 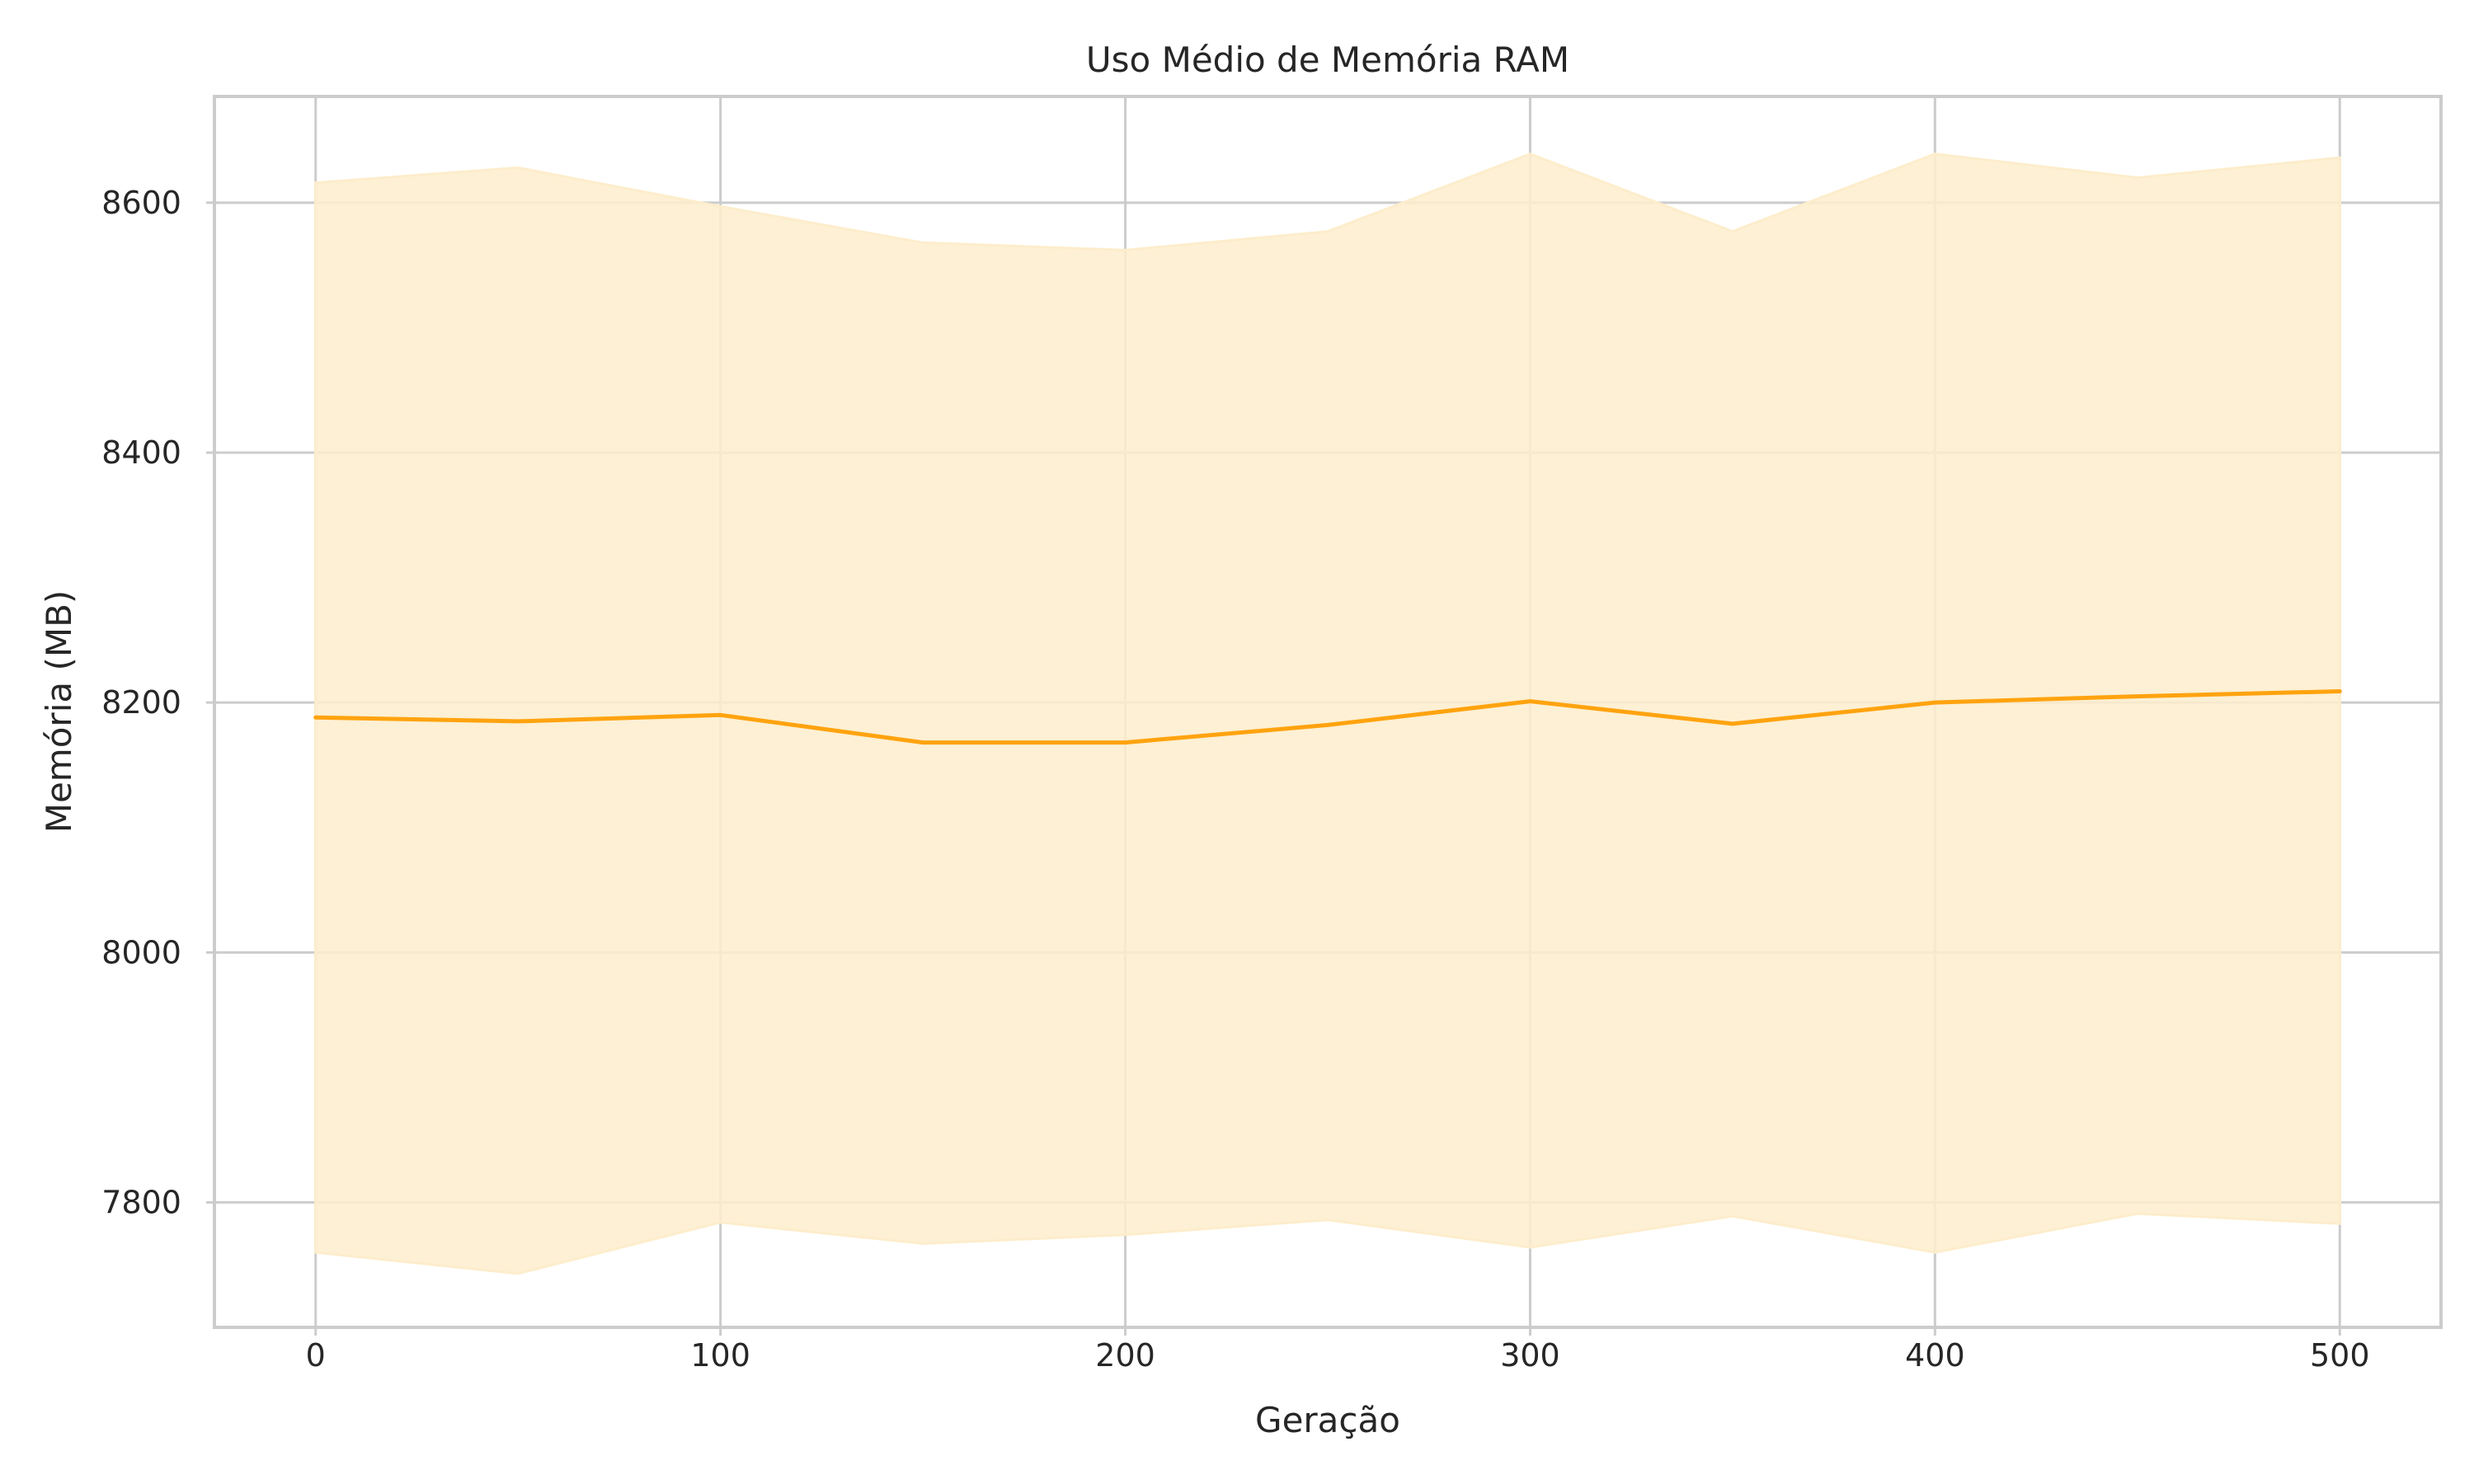 What do you see at coordinates (1125, 1355) in the screenshot?
I see `x-tick-label: 200` at bounding box center [1125, 1355].